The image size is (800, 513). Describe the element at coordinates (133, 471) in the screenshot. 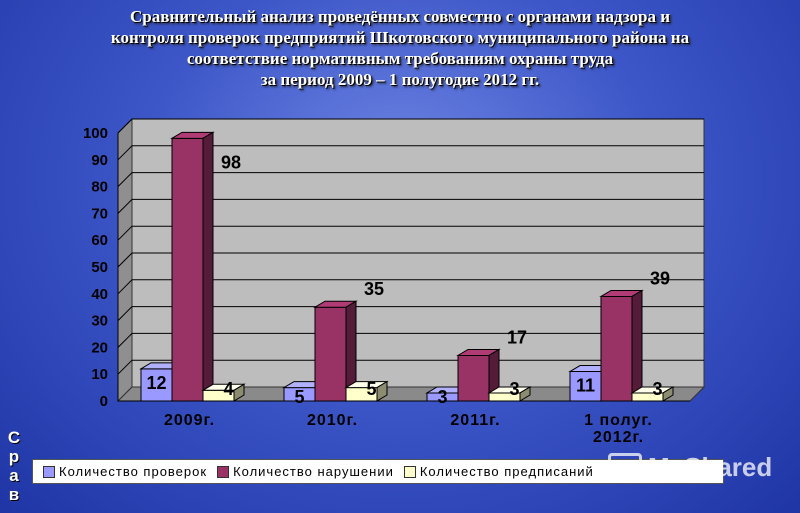

I see `legend-label: Количество проверок` at that location.